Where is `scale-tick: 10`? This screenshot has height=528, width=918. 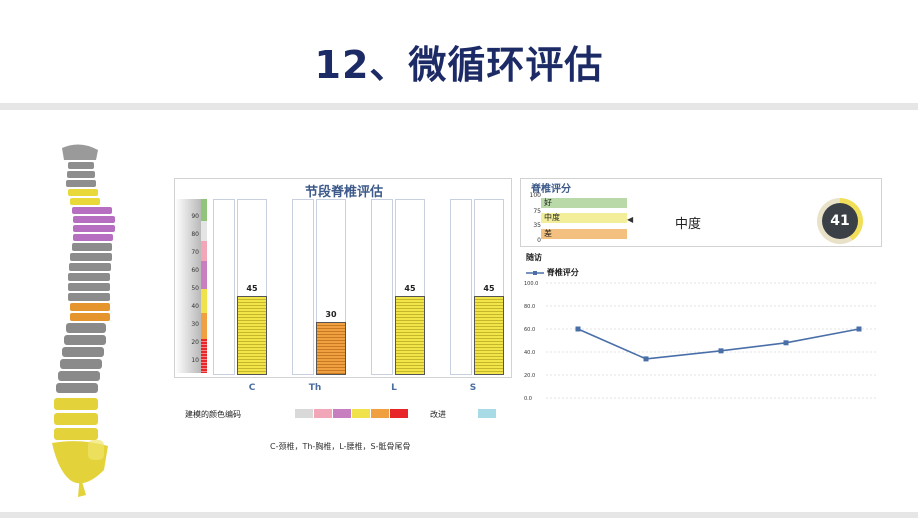 scale-tick: 10 is located at coordinates (195, 360).